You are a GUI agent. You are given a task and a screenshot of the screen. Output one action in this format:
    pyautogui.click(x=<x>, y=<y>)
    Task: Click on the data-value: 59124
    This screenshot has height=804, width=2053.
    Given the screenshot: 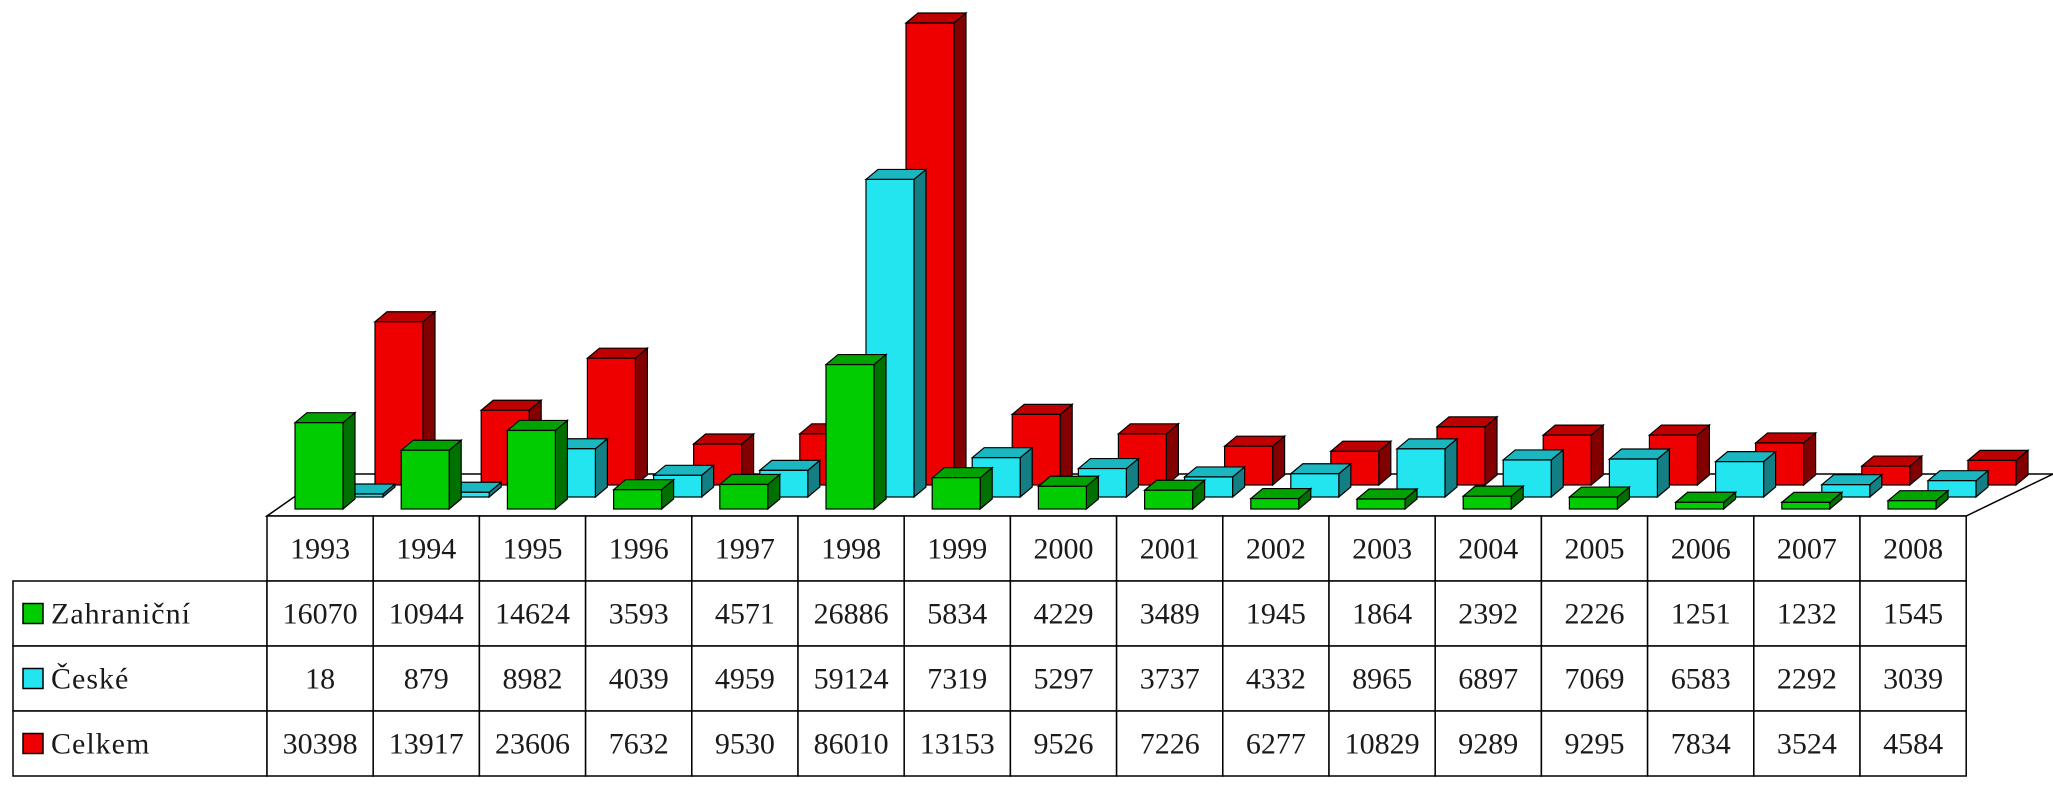 What is the action you would take?
    pyautogui.click(x=851, y=679)
    